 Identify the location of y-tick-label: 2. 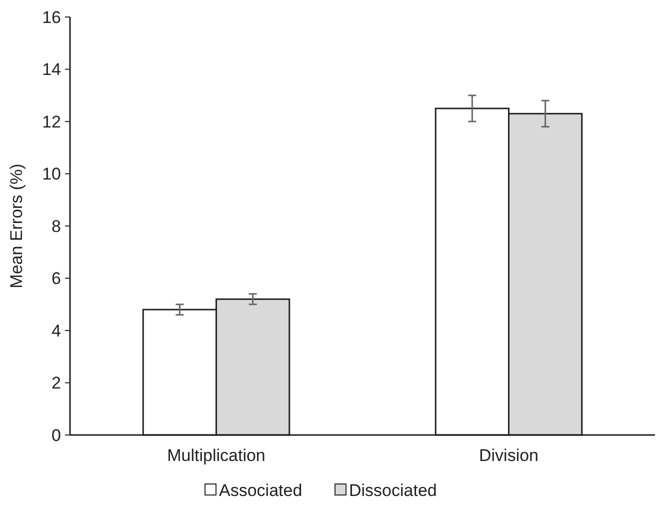
(56, 383).